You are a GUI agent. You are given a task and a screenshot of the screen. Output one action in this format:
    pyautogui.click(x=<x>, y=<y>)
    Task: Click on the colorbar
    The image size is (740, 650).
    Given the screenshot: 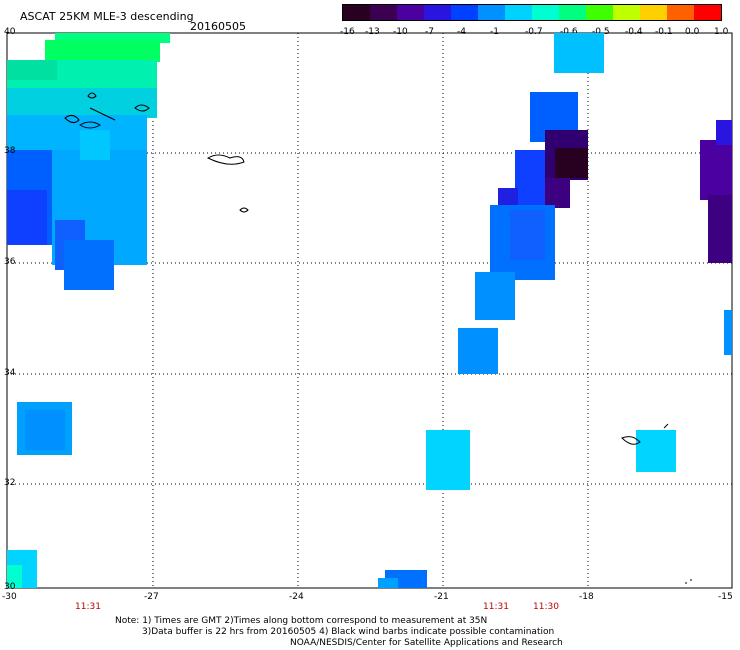 What is the action you would take?
    pyautogui.click(x=532, y=12)
    